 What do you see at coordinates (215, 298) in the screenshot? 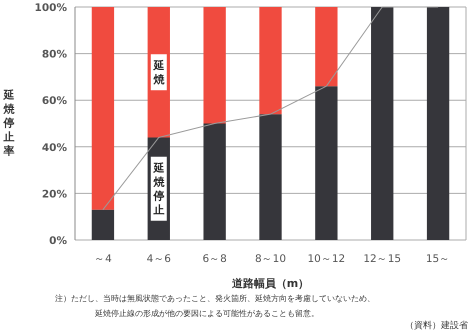
I see `text: 注）ただし、当時は無風状態であったこと、発火箇所、延焼方向を考慮していないため、` at bounding box center [215, 298].